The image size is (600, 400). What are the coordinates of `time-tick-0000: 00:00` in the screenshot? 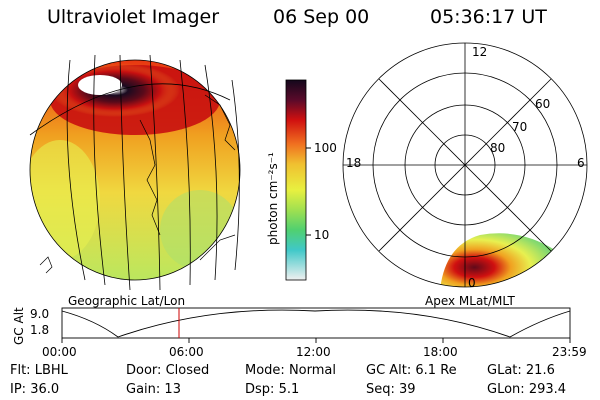 It's located at (59, 352).